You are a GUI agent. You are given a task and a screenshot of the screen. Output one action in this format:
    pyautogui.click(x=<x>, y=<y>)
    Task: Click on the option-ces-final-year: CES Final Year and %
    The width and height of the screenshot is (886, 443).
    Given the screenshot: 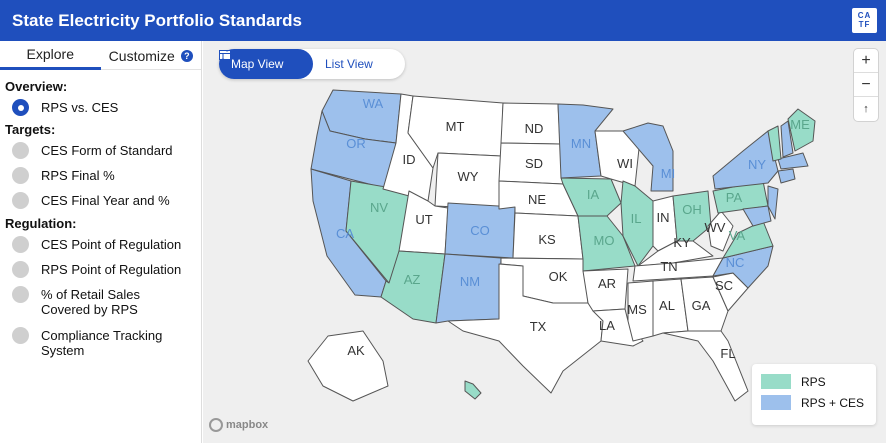 What is the action you would take?
    pyautogui.click(x=106, y=200)
    